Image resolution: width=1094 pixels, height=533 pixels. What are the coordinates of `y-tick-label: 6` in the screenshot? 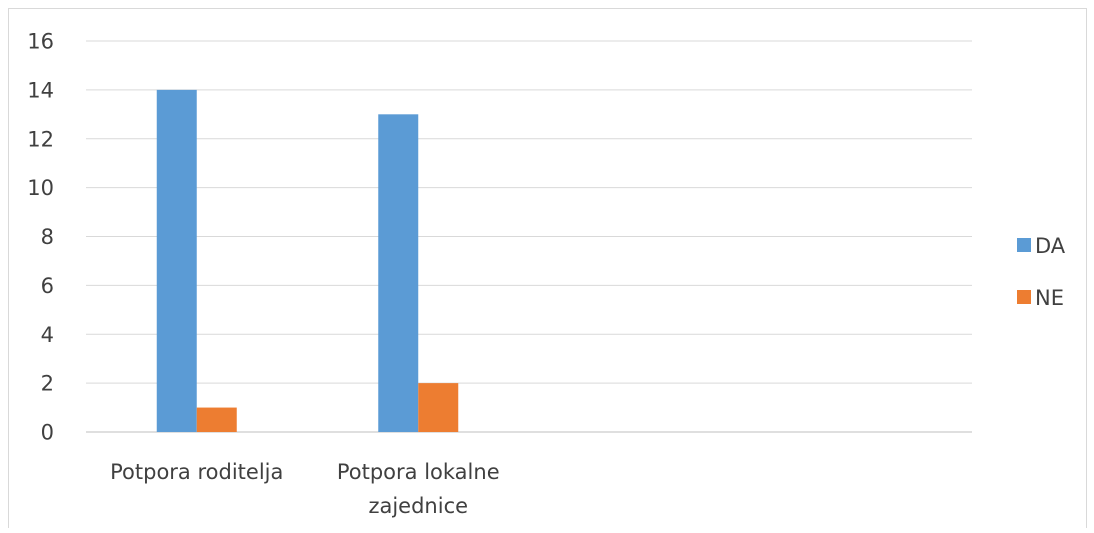 It's located at (47, 286).